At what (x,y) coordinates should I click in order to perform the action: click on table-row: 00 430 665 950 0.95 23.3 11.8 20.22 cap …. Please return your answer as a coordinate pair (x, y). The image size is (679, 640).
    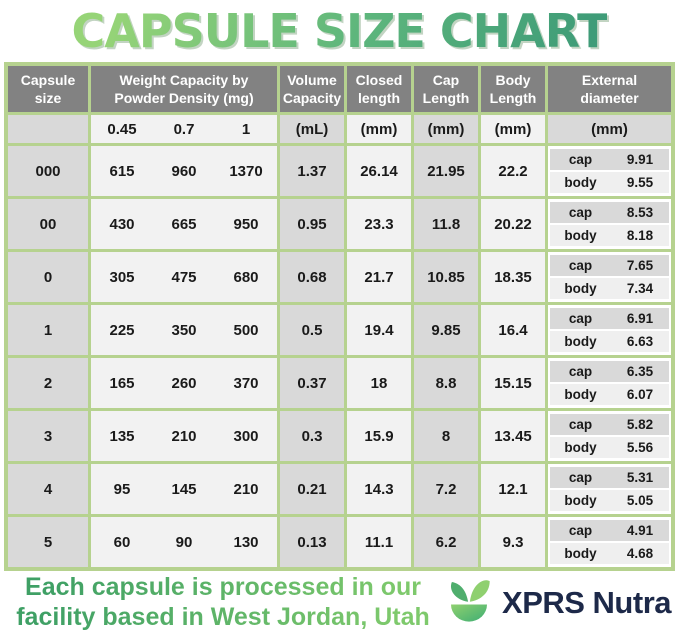
    Looking at the image, I should click on (339, 224).